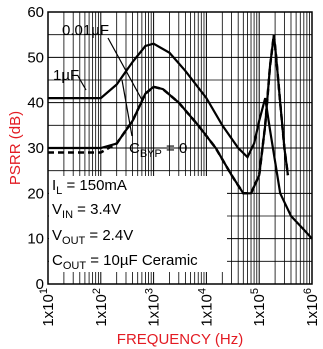 This screenshot has height=349, width=323. I want to click on y-tick-label: 0, so click(40, 284).